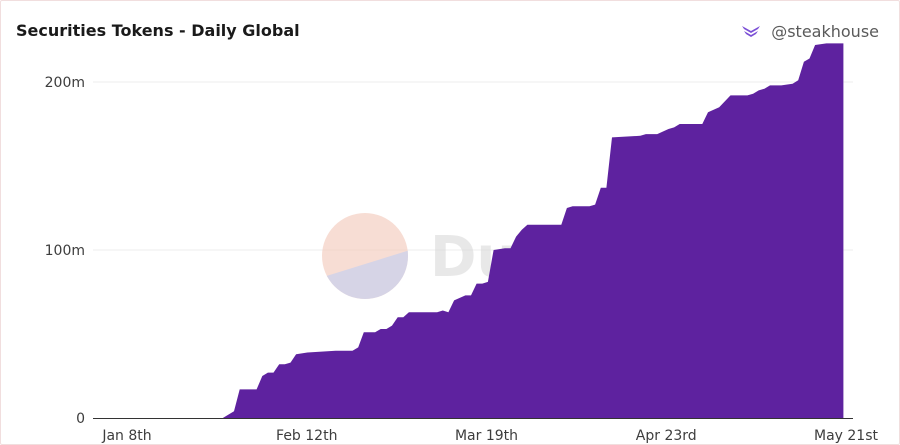  Describe the element at coordinates (126, 436) in the screenshot. I see `x-tick-label: Jan 8th` at that location.